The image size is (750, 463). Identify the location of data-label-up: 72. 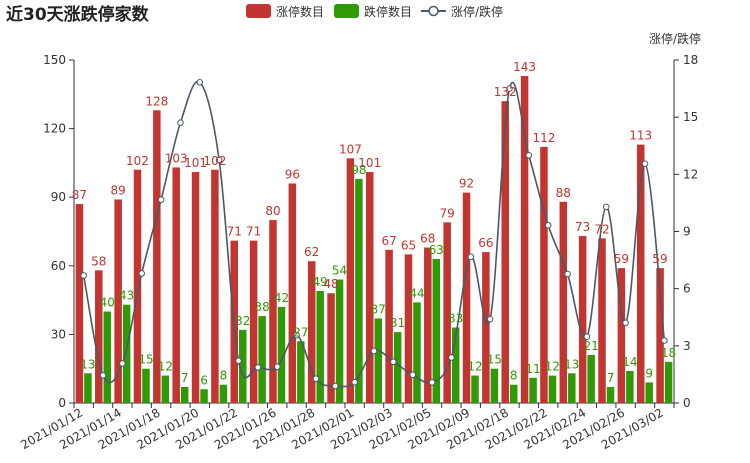
(601, 229).